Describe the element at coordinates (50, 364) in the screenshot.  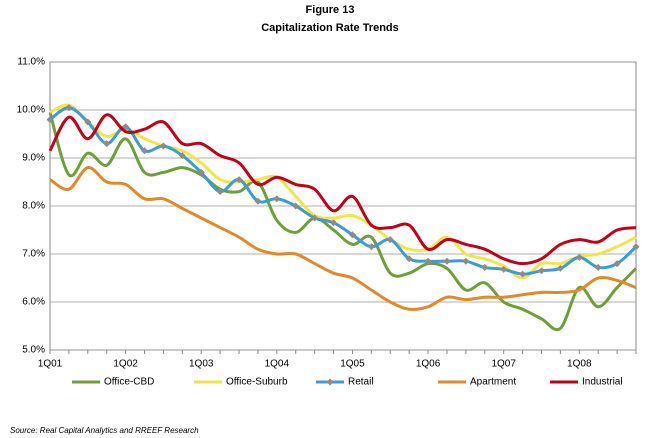
I see `x-tick-label: 1Q01` at that location.